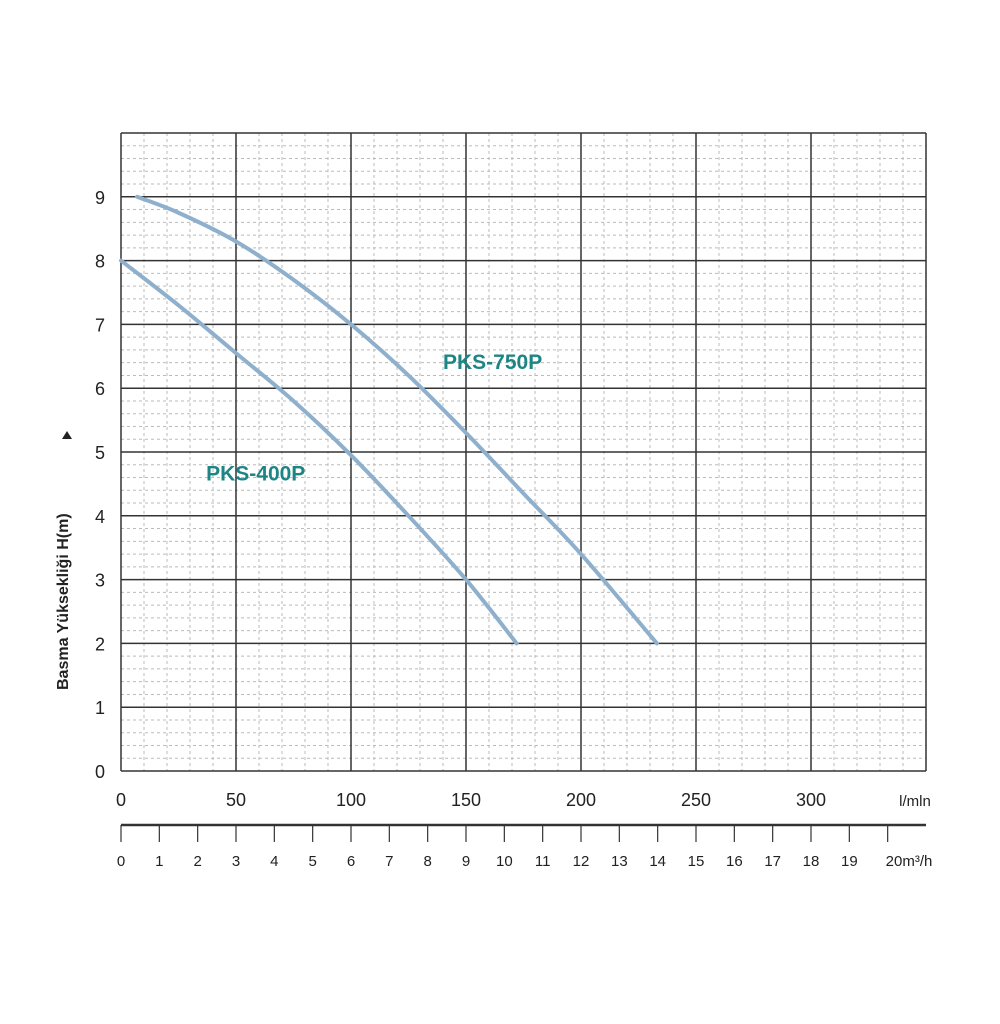 This screenshot has height=1024, width=1000. What do you see at coordinates (121, 800) in the screenshot?
I see `x-tick-label: 0` at bounding box center [121, 800].